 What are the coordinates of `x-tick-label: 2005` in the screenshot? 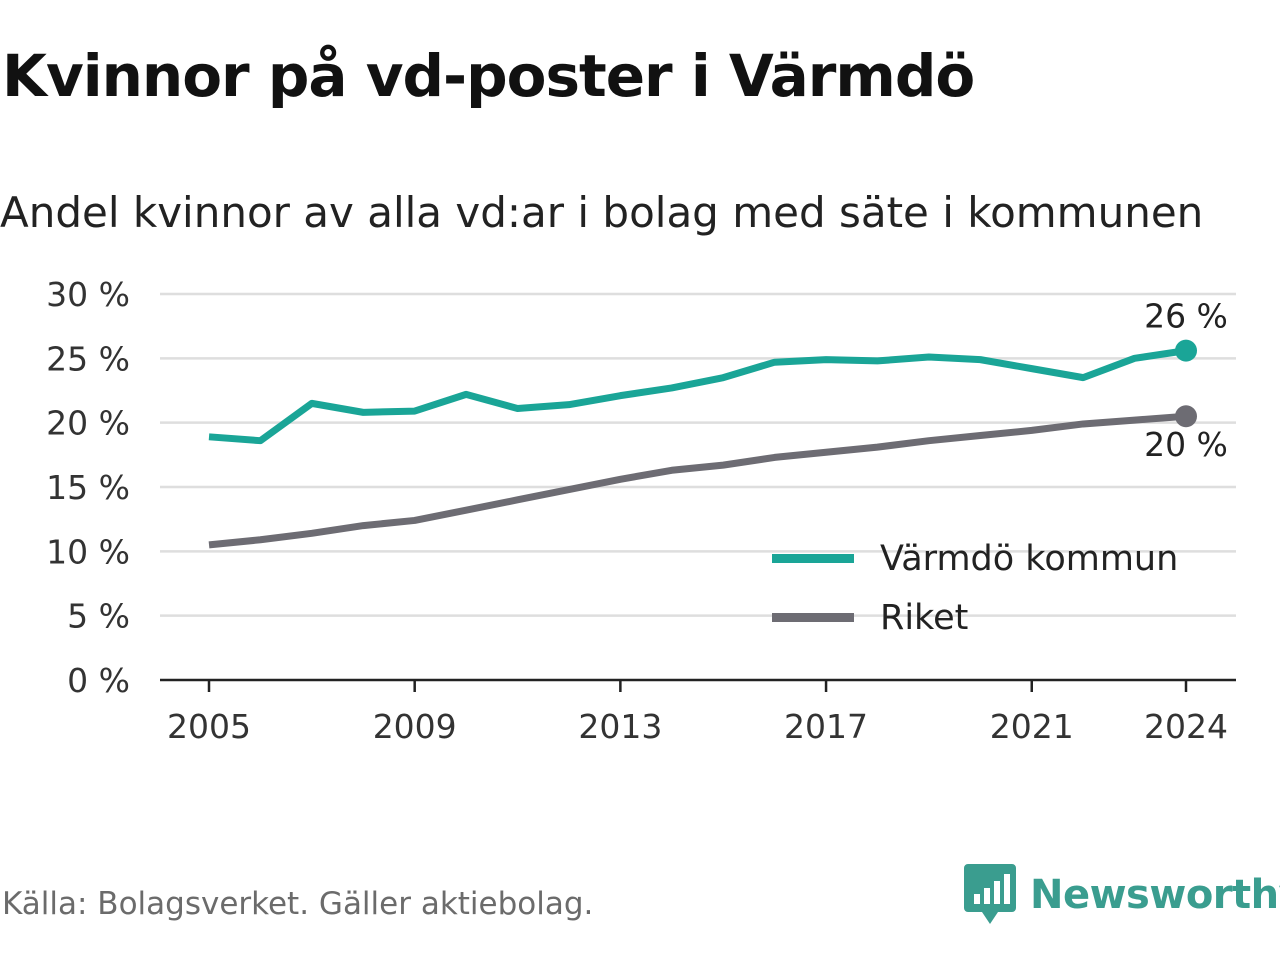 It's located at (209, 726).